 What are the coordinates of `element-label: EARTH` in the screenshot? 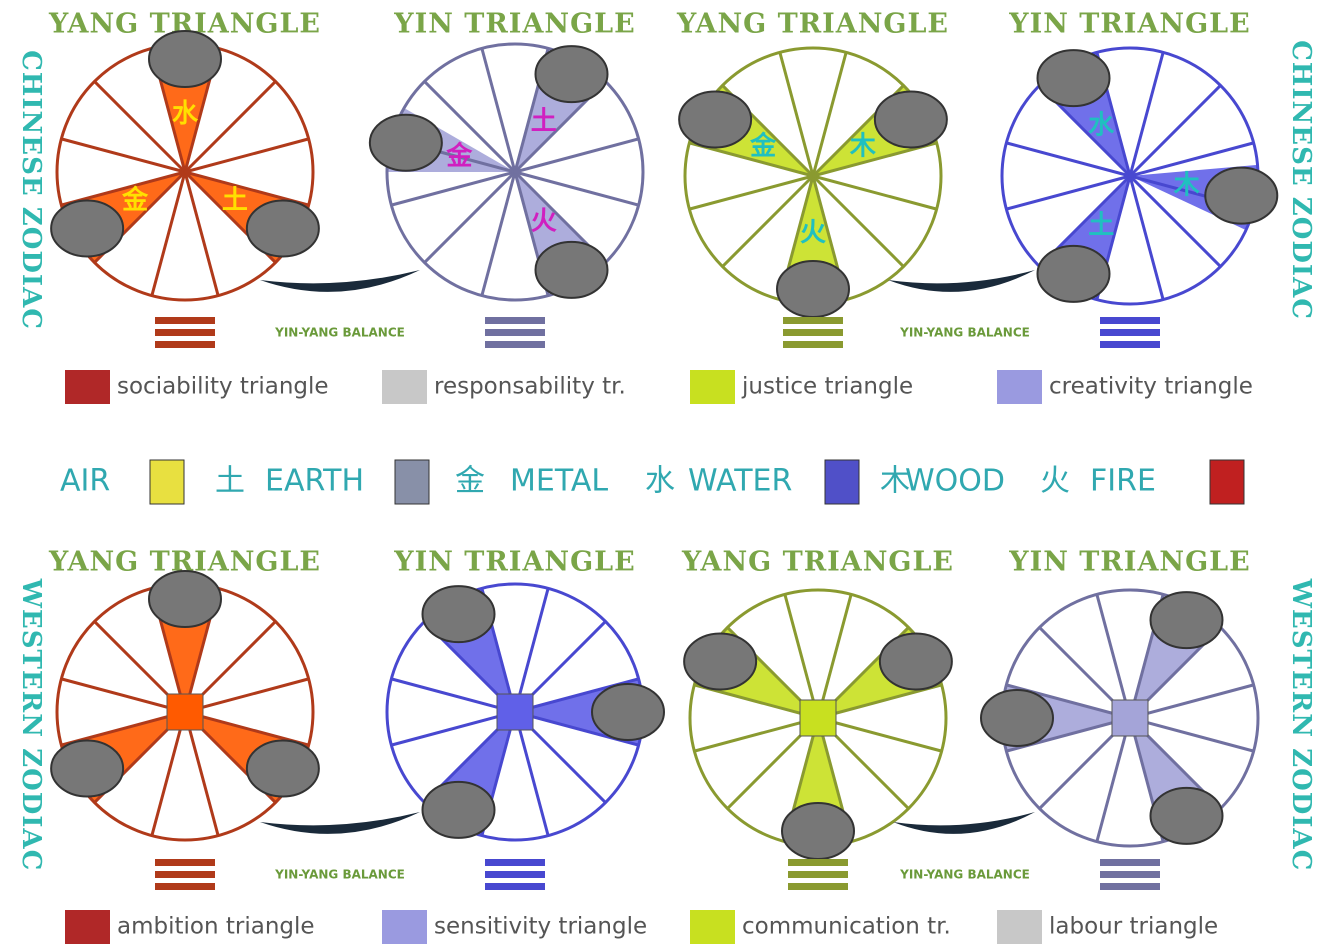 It's located at (314, 481).